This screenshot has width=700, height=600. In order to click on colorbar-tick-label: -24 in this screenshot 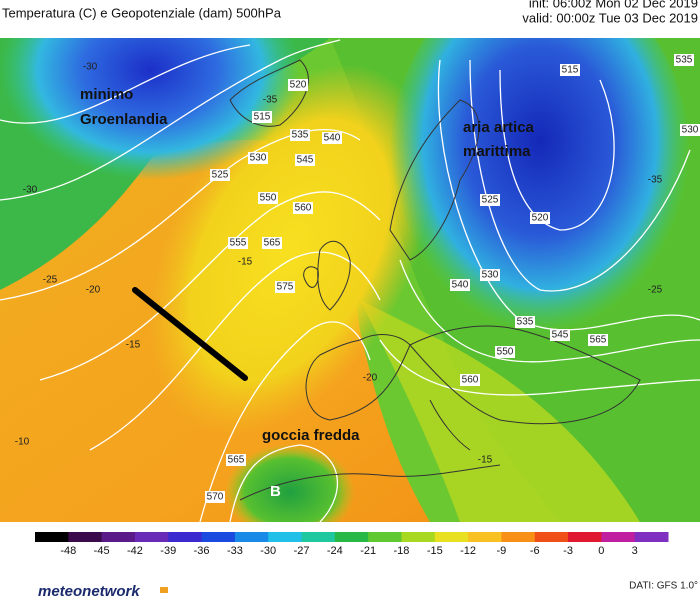, I will do `click(335, 551)`.